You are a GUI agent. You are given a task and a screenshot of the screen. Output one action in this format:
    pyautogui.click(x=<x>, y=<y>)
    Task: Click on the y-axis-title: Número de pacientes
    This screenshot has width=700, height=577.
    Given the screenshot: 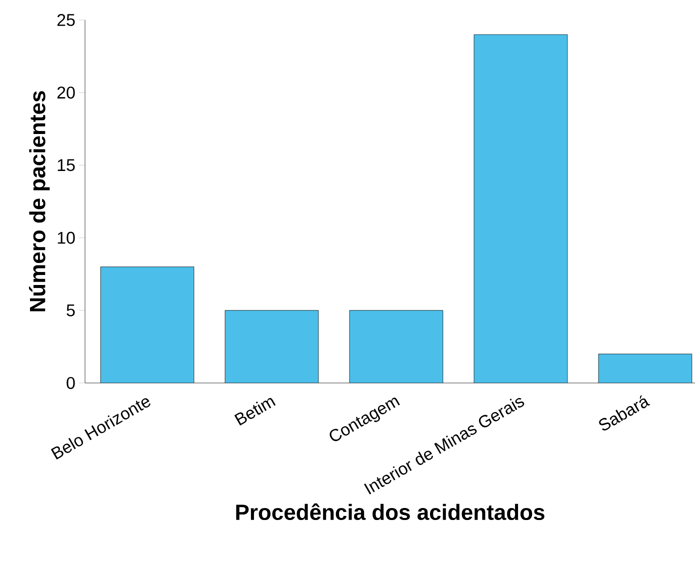 What is the action you would take?
    pyautogui.click(x=39, y=201)
    